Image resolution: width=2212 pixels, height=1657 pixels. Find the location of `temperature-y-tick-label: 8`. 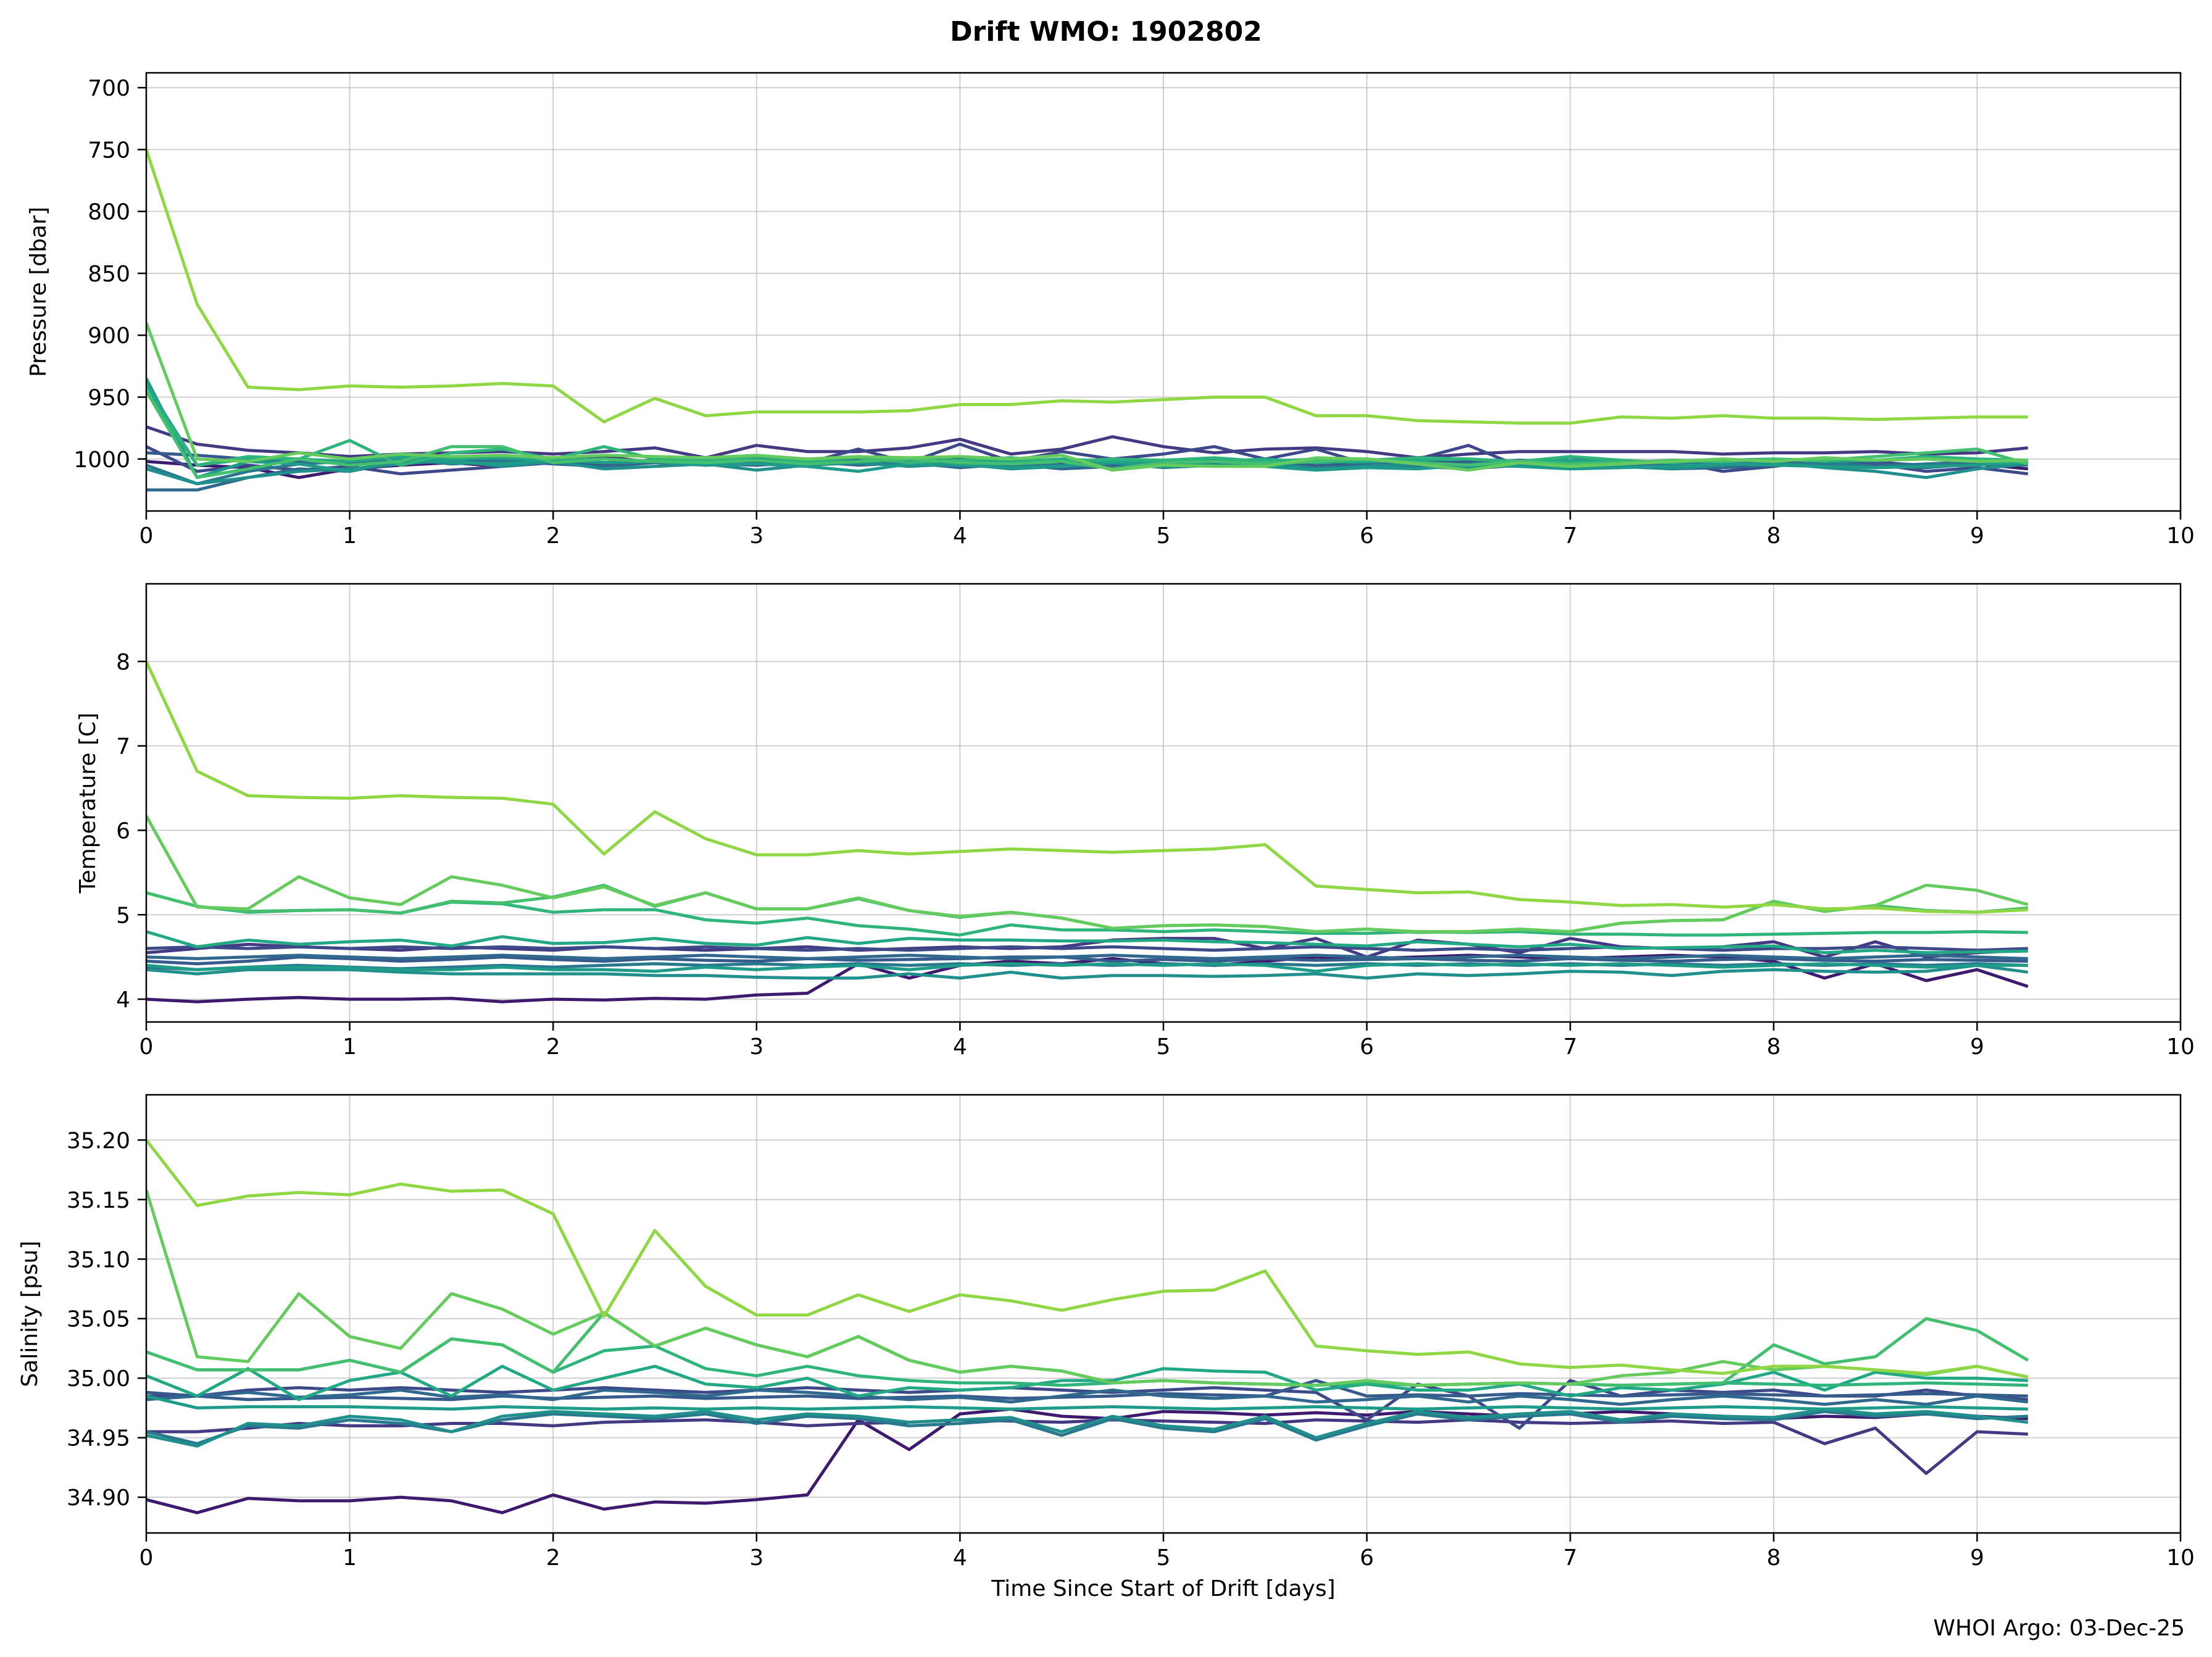

temperature-y-tick-label: 8 is located at coordinates (123, 662).